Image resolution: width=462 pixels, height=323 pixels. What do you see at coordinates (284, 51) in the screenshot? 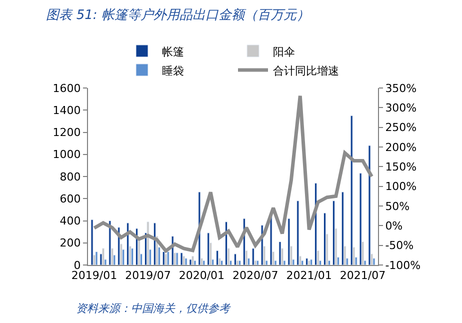
I see `legend-label: 阳伞` at bounding box center [284, 51].